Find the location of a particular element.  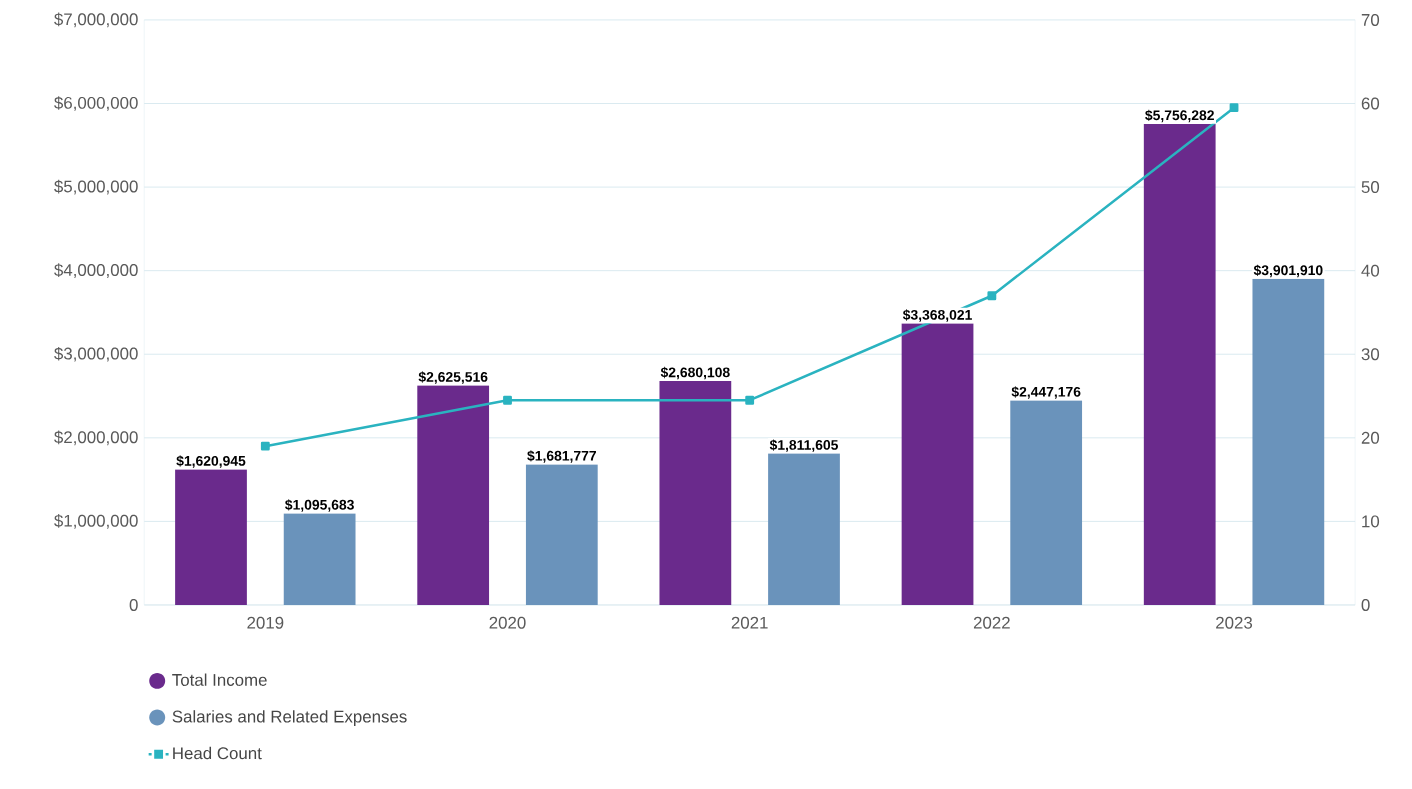

y2-tick-label: 50 is located at coordinates (1370, 186).